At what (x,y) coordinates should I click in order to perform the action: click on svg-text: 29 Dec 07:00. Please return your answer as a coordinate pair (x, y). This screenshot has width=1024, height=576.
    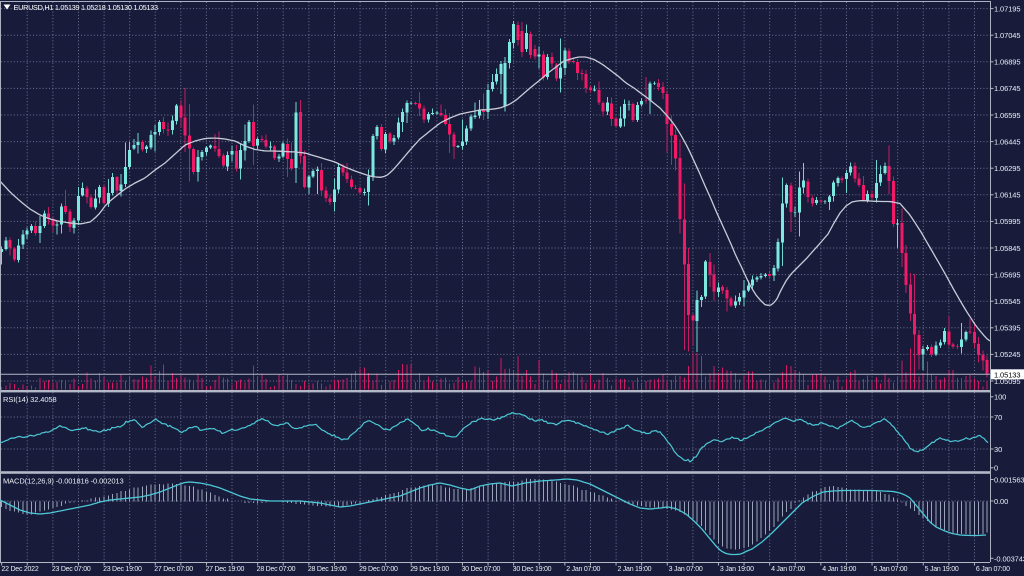
    Looking at the image, I should click on (378, 569).